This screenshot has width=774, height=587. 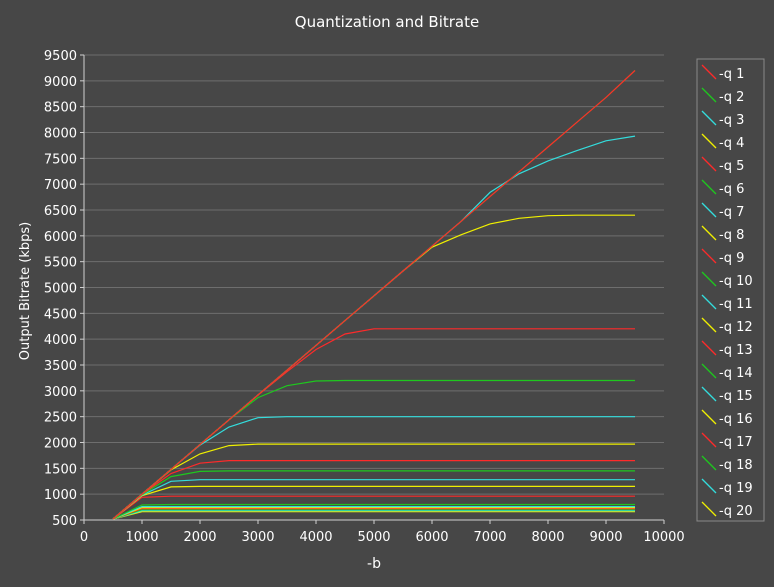 What do you see at coordinates (731, 235) in the screenshot?
I see `legend-label-q8: -q 8` at bounding box center [731, 235].